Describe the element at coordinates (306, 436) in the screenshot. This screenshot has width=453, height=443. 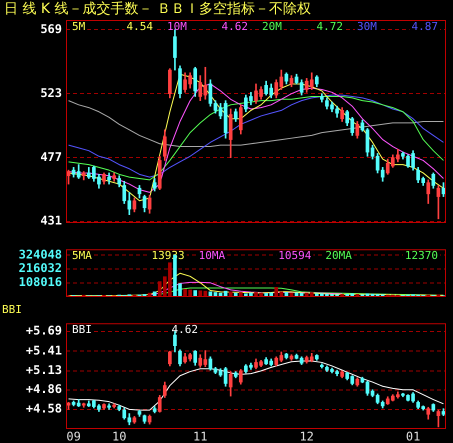
I see `x-tick-label: 12` at that location.